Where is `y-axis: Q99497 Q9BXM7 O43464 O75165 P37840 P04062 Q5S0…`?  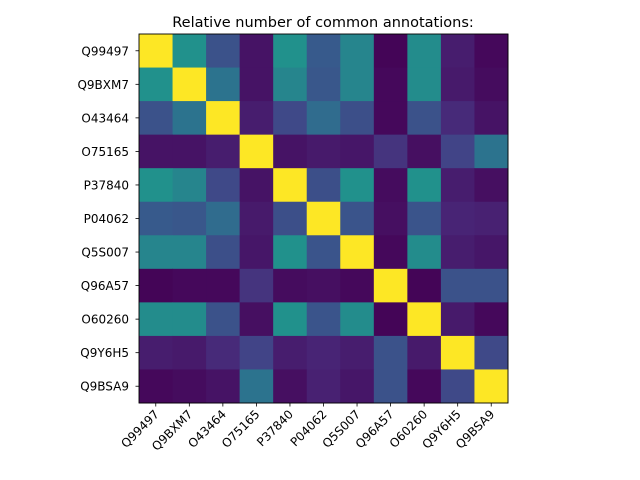 y-axis: Q99497 Q9BXM7 O43464 O75165 P37840 P04062 Q5S0… is located at coordinates (108, 219).